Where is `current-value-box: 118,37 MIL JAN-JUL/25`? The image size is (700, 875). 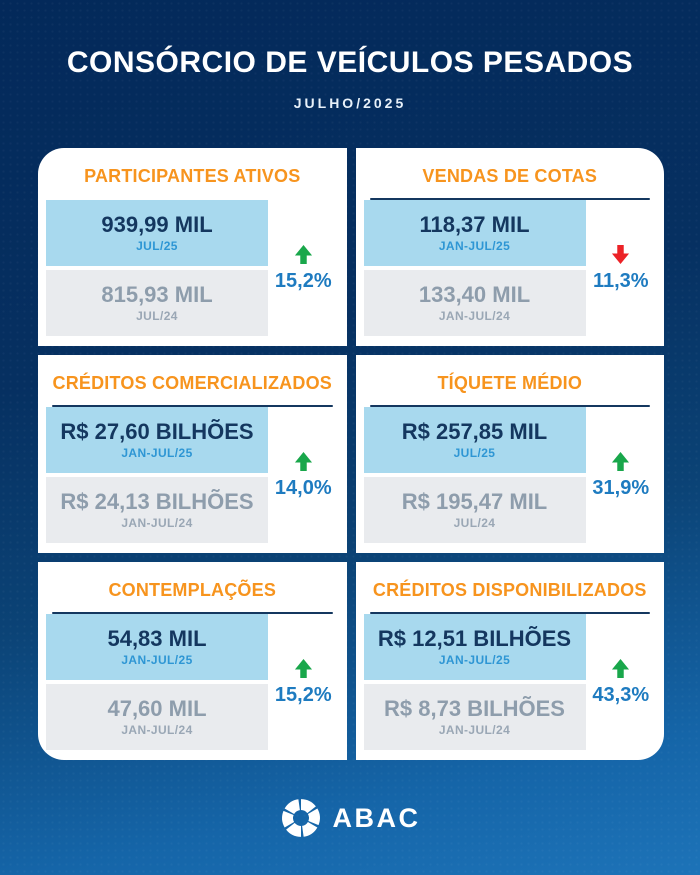
current-value-box: 118,37 MIL JAN-JUL/25 is located at coordinates (474, 233).